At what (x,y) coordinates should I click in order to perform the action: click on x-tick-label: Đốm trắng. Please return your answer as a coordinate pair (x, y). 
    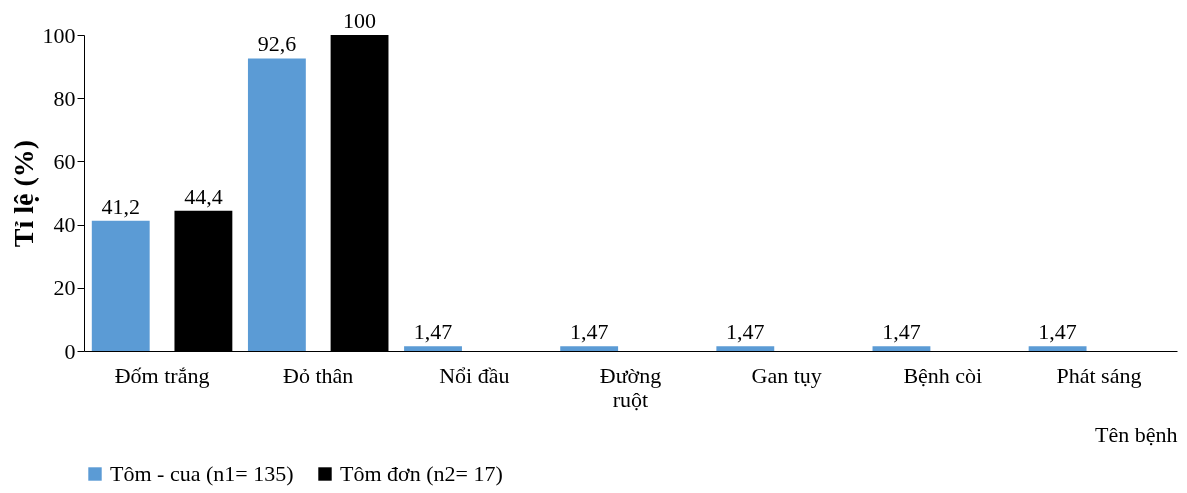
    Looking at the image, I should click on (162, 375).